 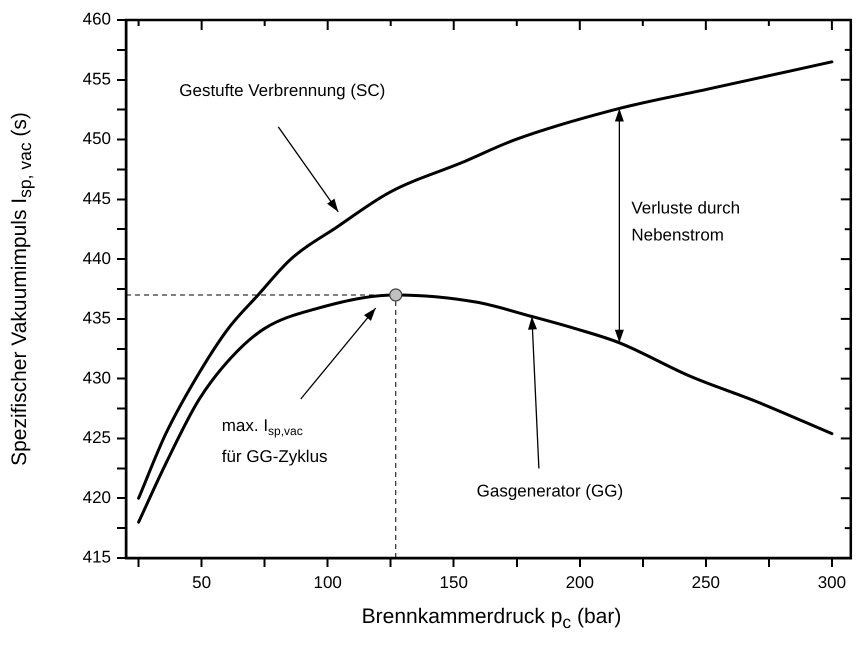 What do you see at coordinates (550, 491) in the screenshot?
I see `annotation: Gasgenerator (GG)` at bounding box center [550, 491].